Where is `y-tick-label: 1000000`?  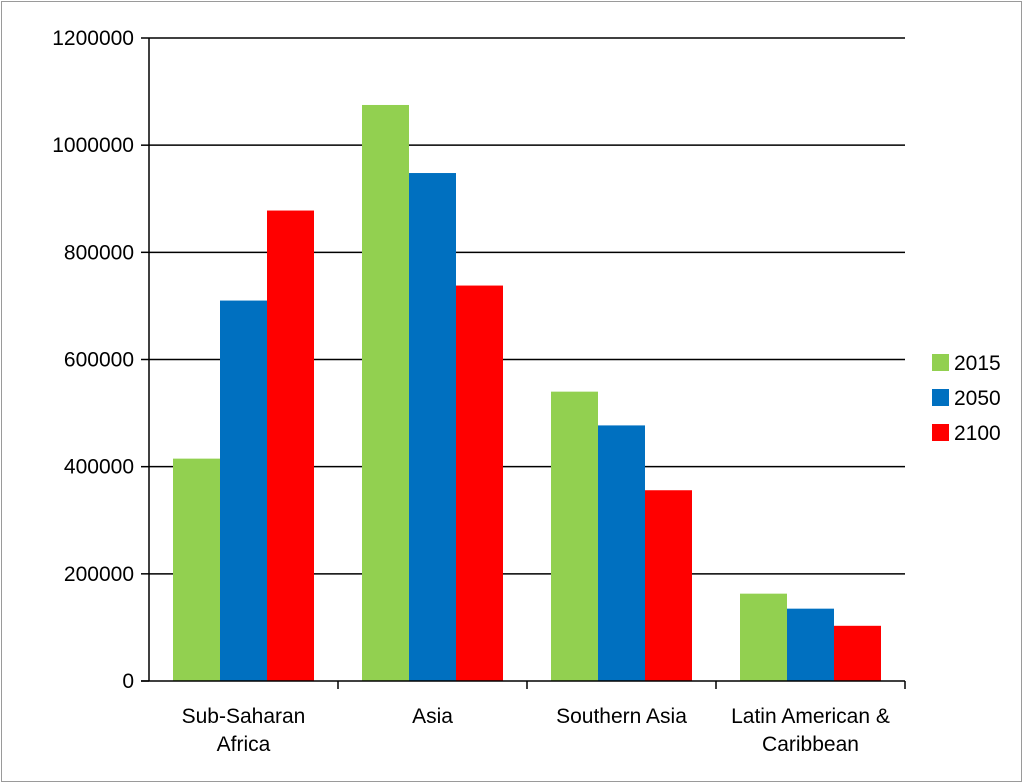 y-tick-label: 1000000 is located at coordinates (93, 145).